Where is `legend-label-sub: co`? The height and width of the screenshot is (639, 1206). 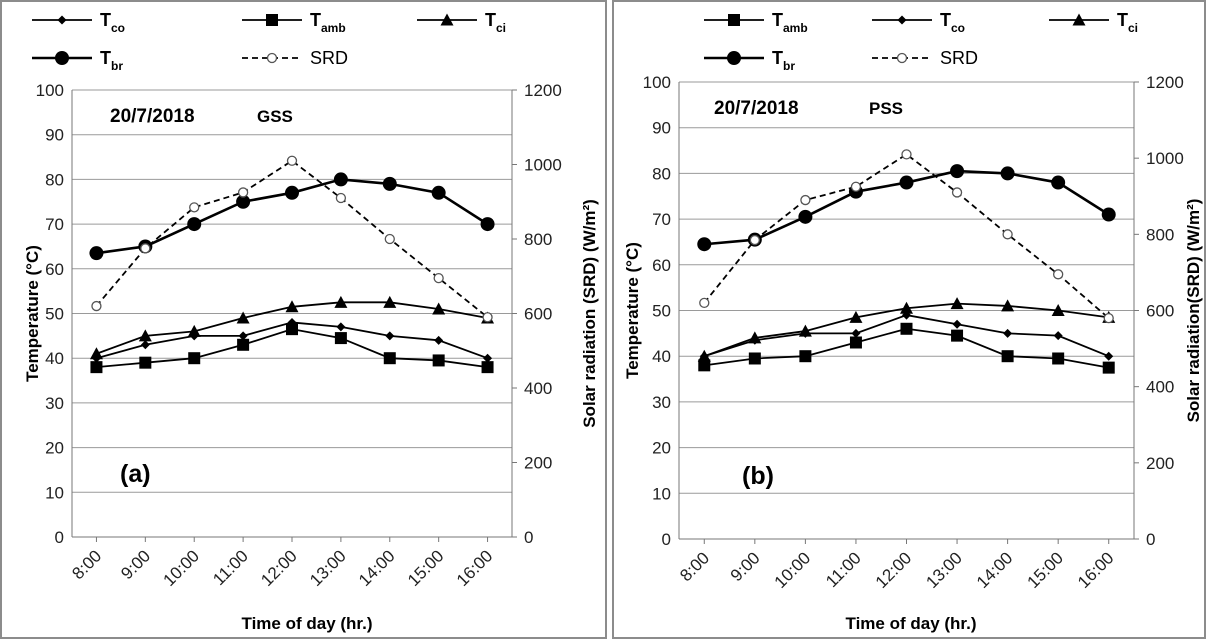 legend-label-sub: co is located at coordinates (958, 28).